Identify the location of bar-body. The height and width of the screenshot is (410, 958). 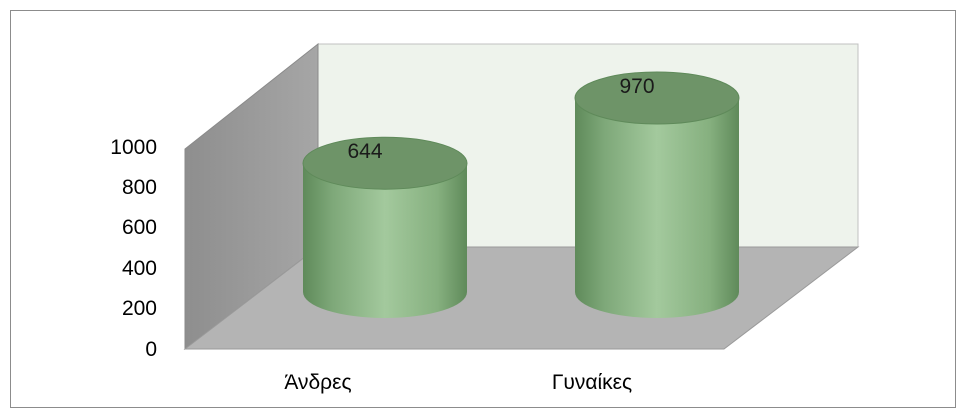
(657, 195).